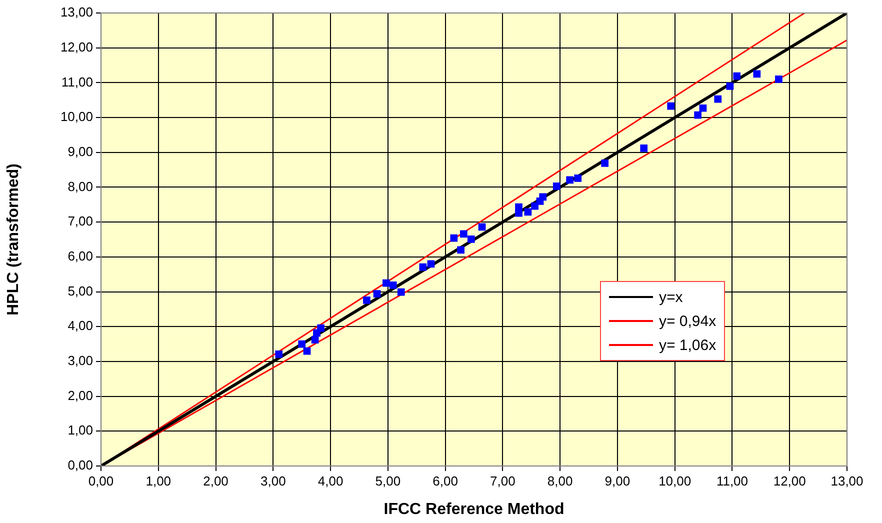 The width and height of the screenshot is (882, 523). What do you see at coordinates (76, 46) in the screenshot?
I see `y-tick-label: 12,00` at bounding box center [76, 46].